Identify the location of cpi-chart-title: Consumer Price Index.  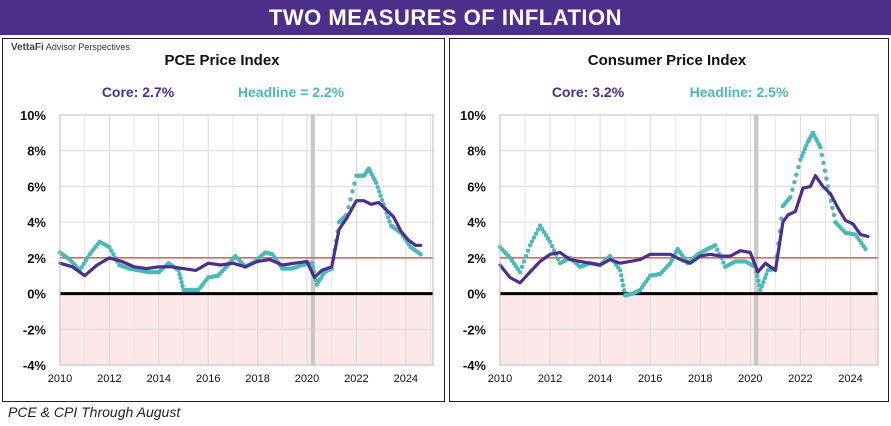
(667, 60).